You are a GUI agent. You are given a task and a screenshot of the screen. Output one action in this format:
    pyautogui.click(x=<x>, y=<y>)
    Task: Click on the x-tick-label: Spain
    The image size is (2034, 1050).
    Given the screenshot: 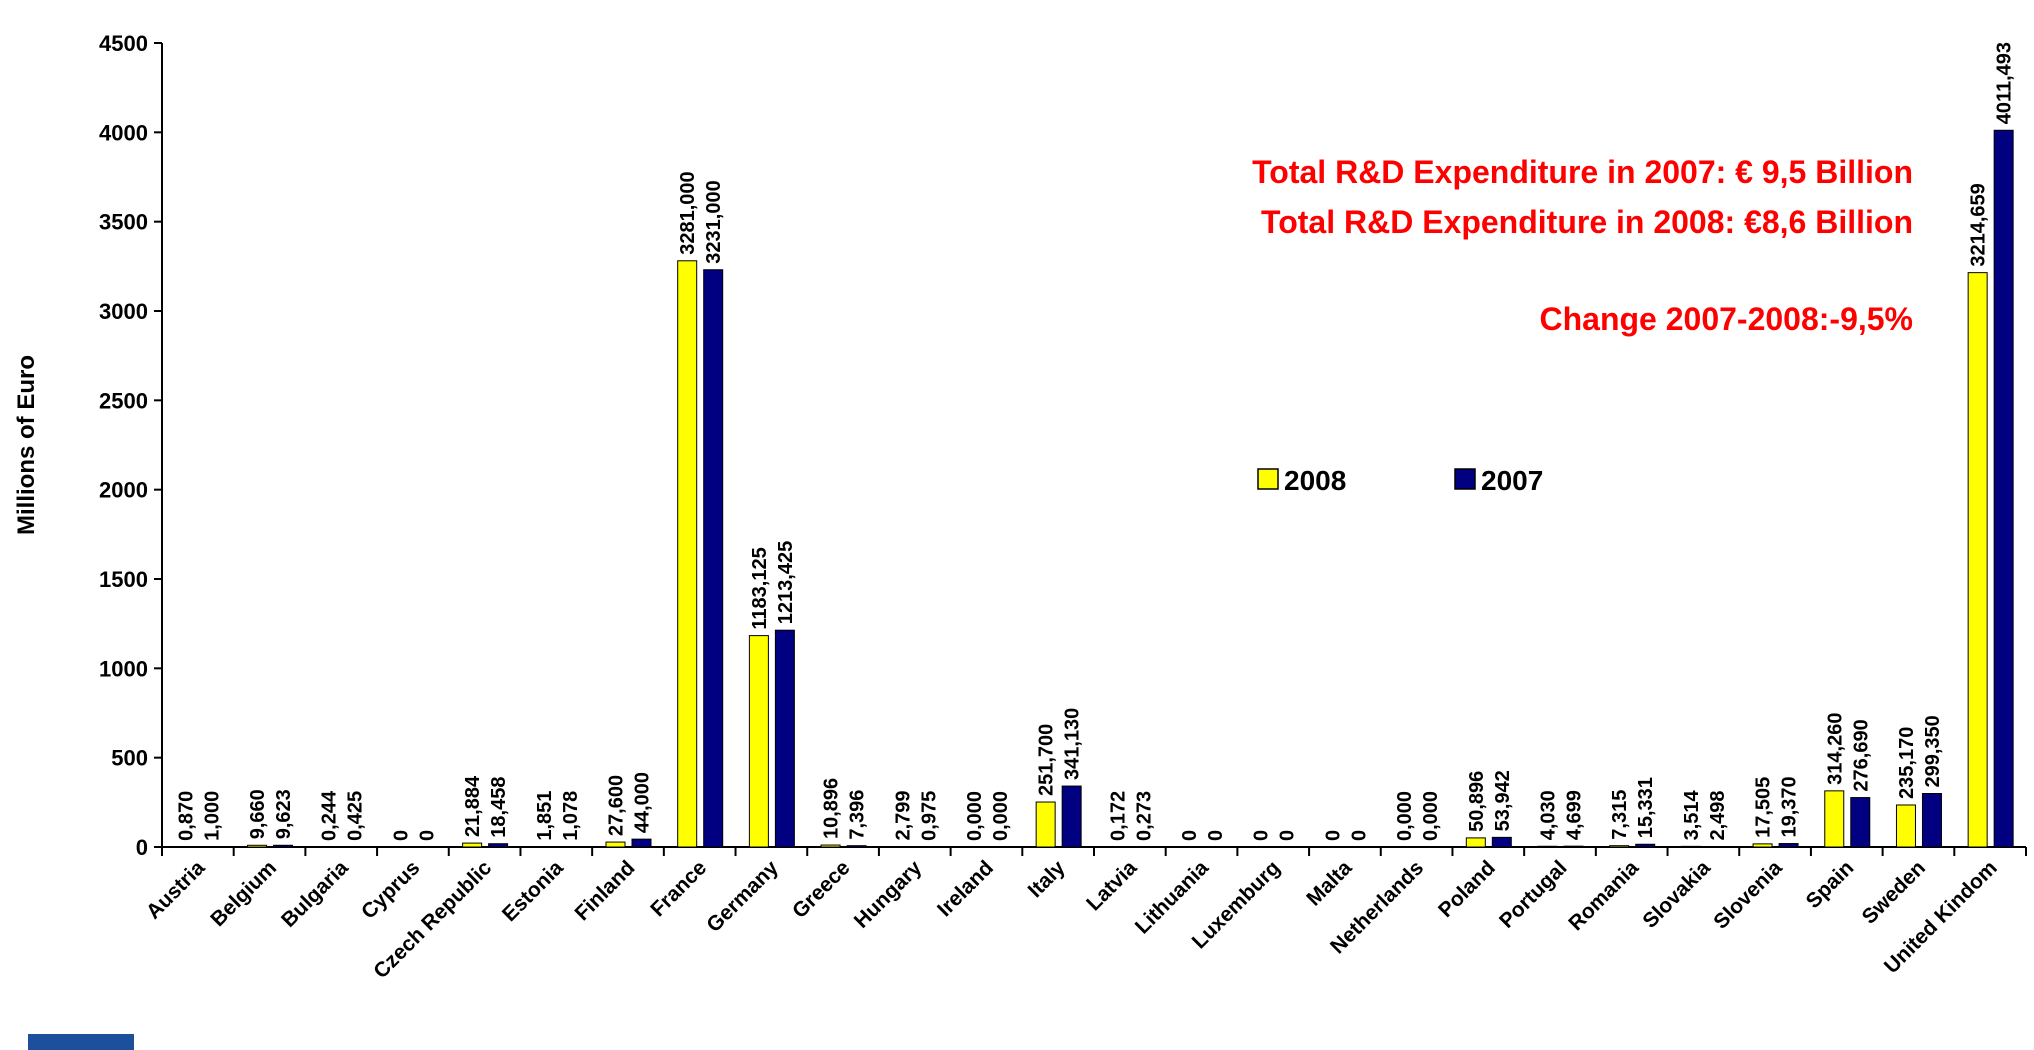 What is the action you would take?
    pyautogui.click(x=1830, y=884)
    